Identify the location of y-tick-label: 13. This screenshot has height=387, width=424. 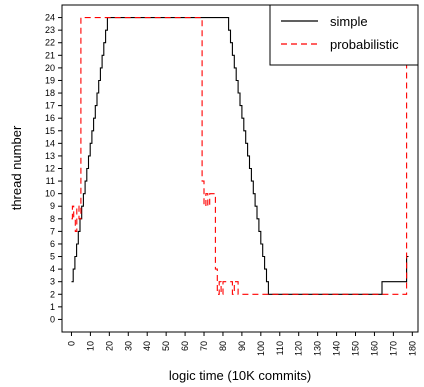
(50, 156).